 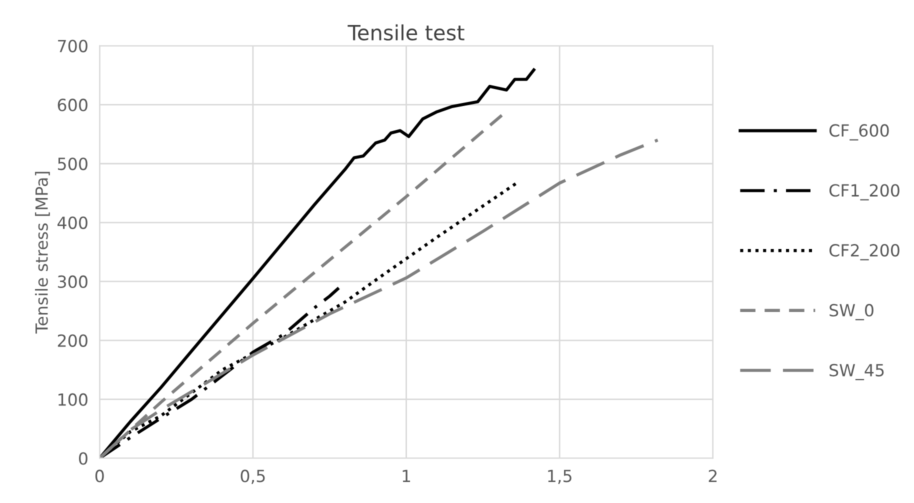 I want to click on y-tick-label: 700, so click(x=73, y=46).